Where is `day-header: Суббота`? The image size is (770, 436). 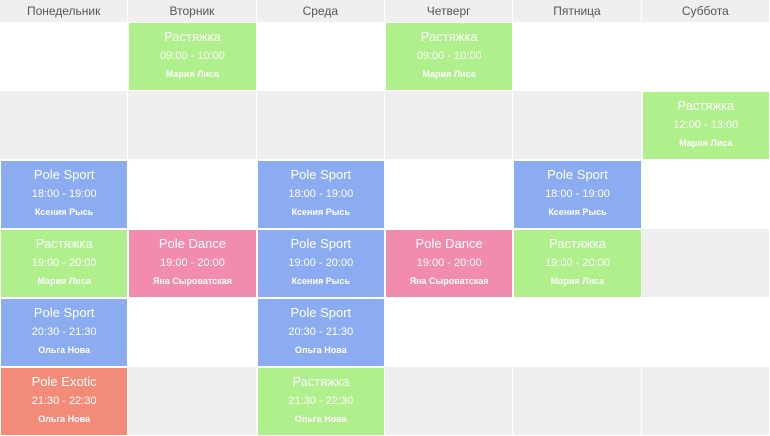
day-header: Суббота is located at coordinates (705, 11).